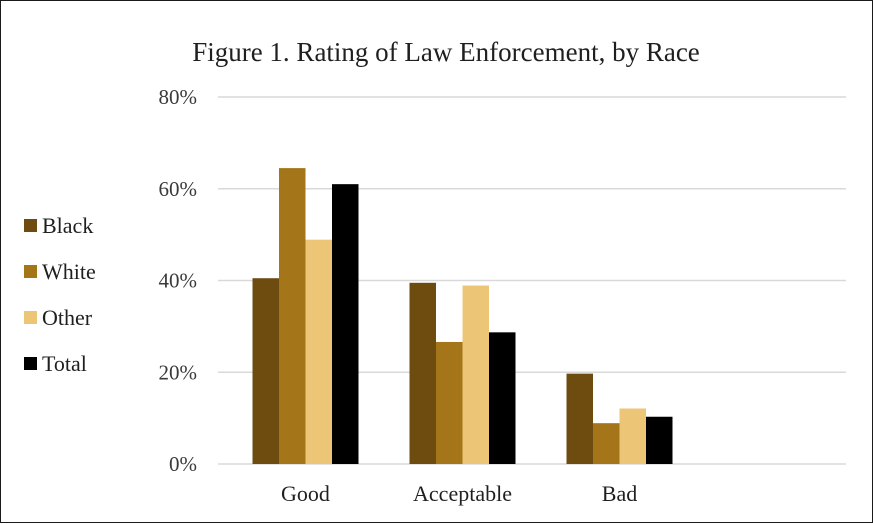 The width and height of the screenshot is (873, 524). Describe the element at coordinates (183, 464) in the screenshot. I see `y-tick-label: 0%` at that location.